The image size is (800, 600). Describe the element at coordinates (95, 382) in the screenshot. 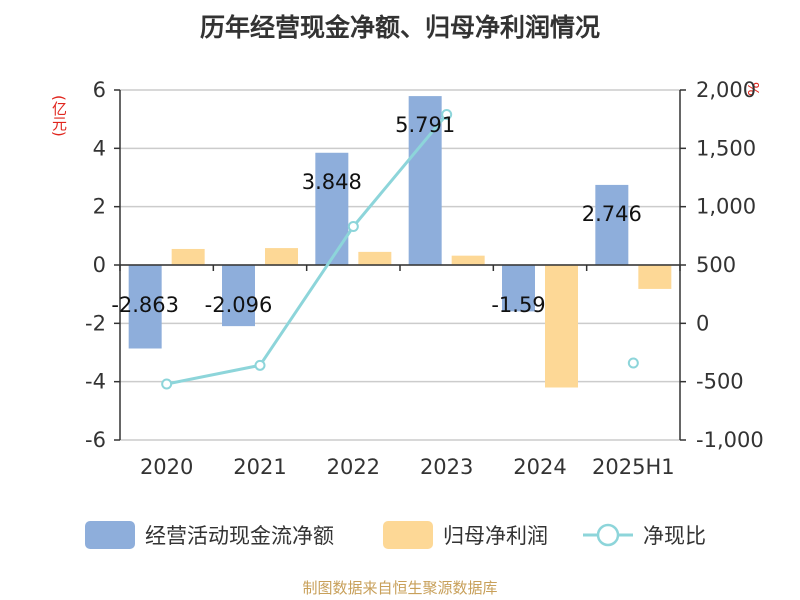

I see `y-tick-label: -4` at that location.